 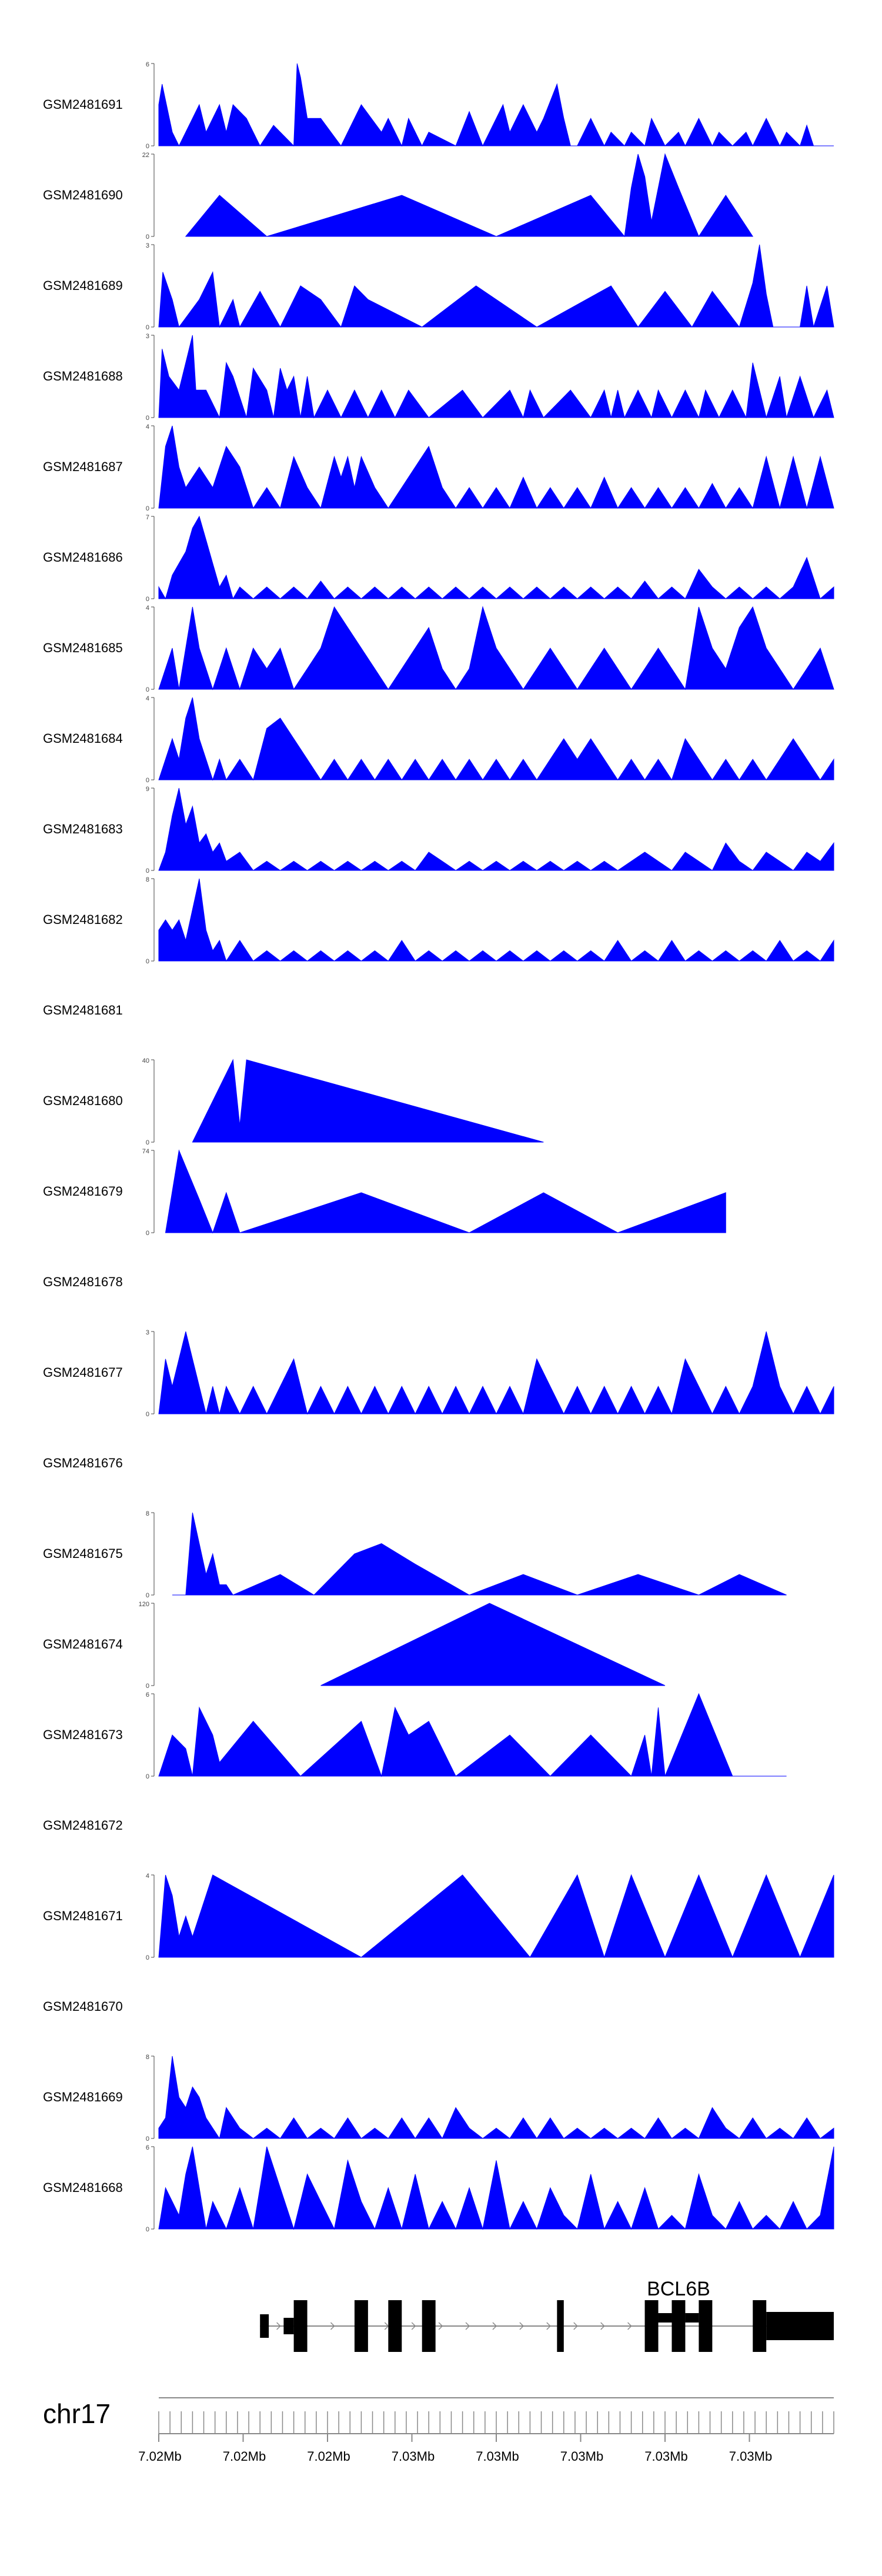 What do you see at coordinates (83, 2187) in the screenshot?
I see `track-label: GSM2481668` at bounding box center [83, 2187].